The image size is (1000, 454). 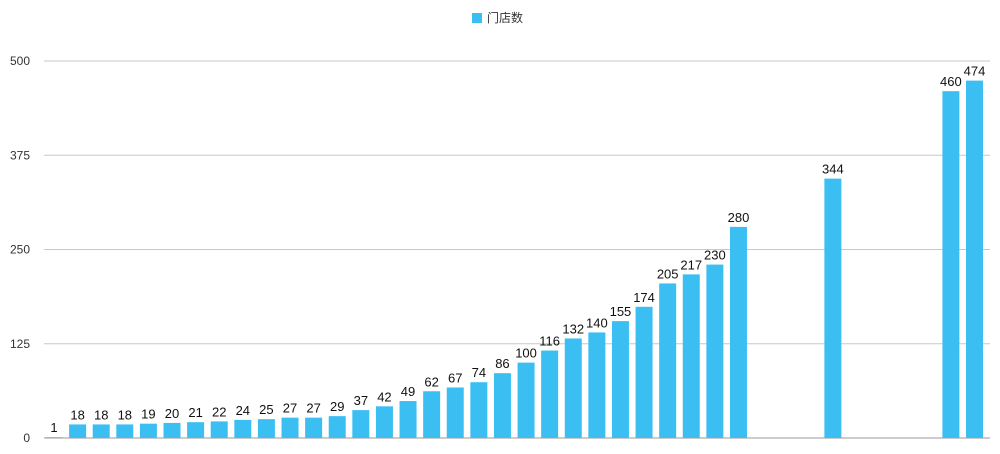 What do you see at coordinates (621, 311) in the screenshot?
I see `data-label: 155` at bounding box center [621, 311].